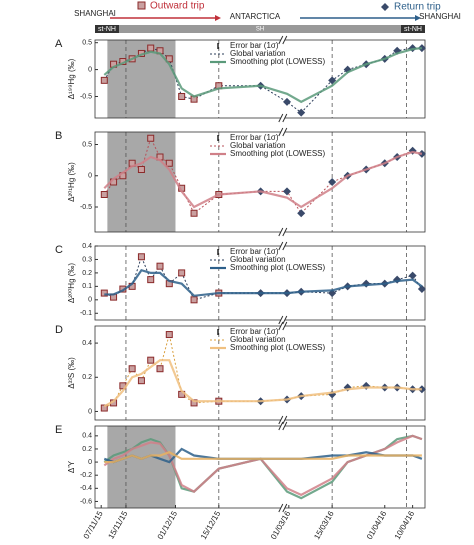  Describe the element at coordinates (86, 501) in the screenshot. I see `y-tick-label: -0.6` at that location.